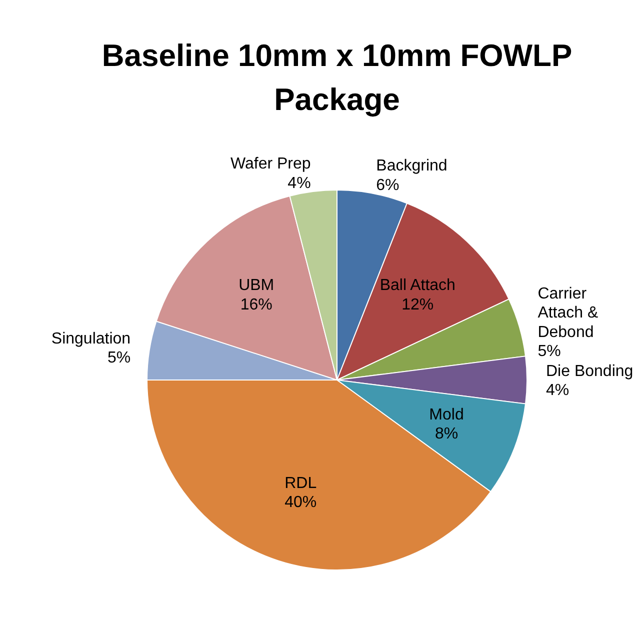  What do you see at coordinates (446, 415) in the screenshot?
I see `slice-label: Mold` at bounding box center [446, 415].